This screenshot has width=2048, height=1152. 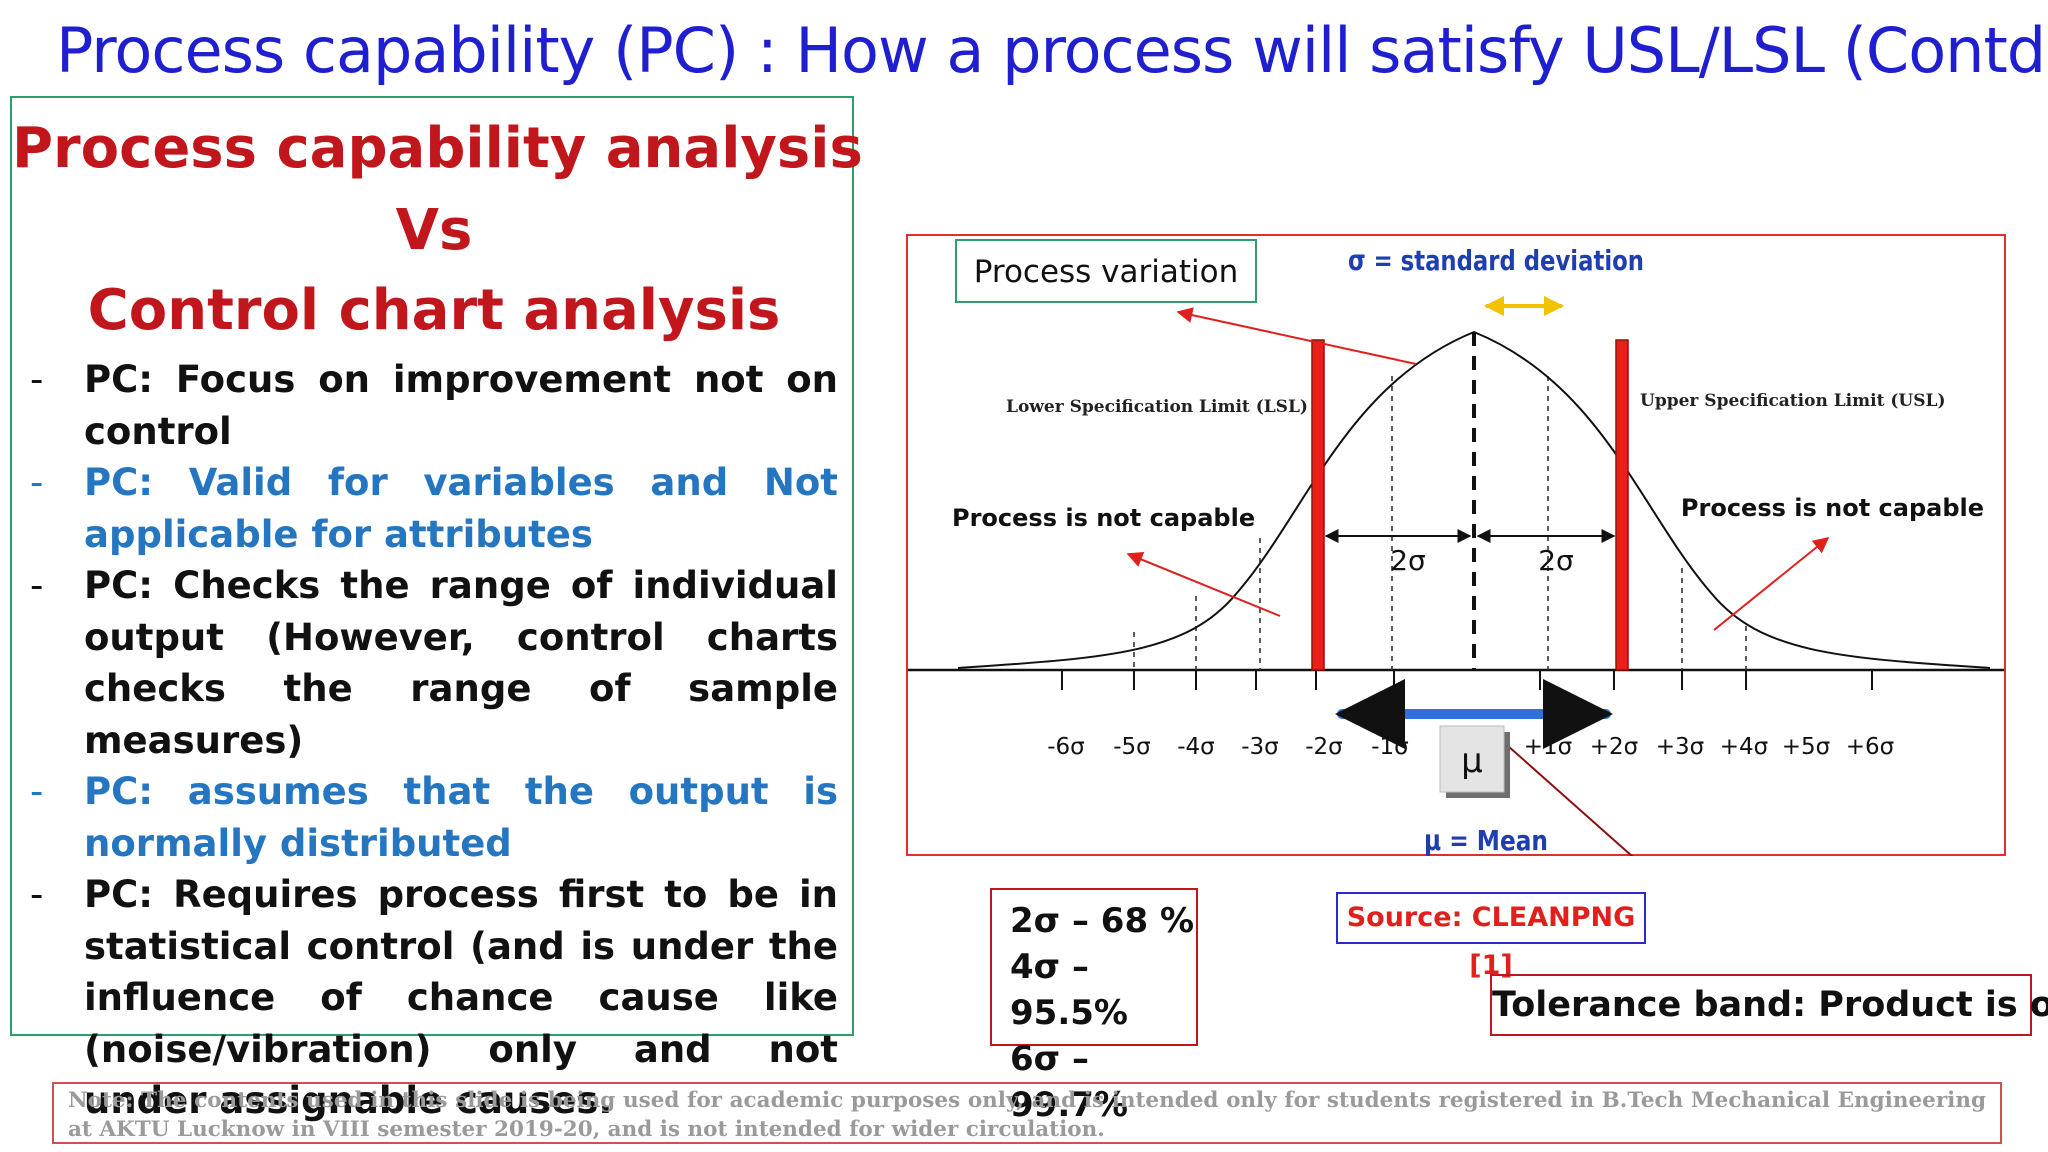 I want to click on axis-tick-label: +2σ, so click(x=1614, y=747).